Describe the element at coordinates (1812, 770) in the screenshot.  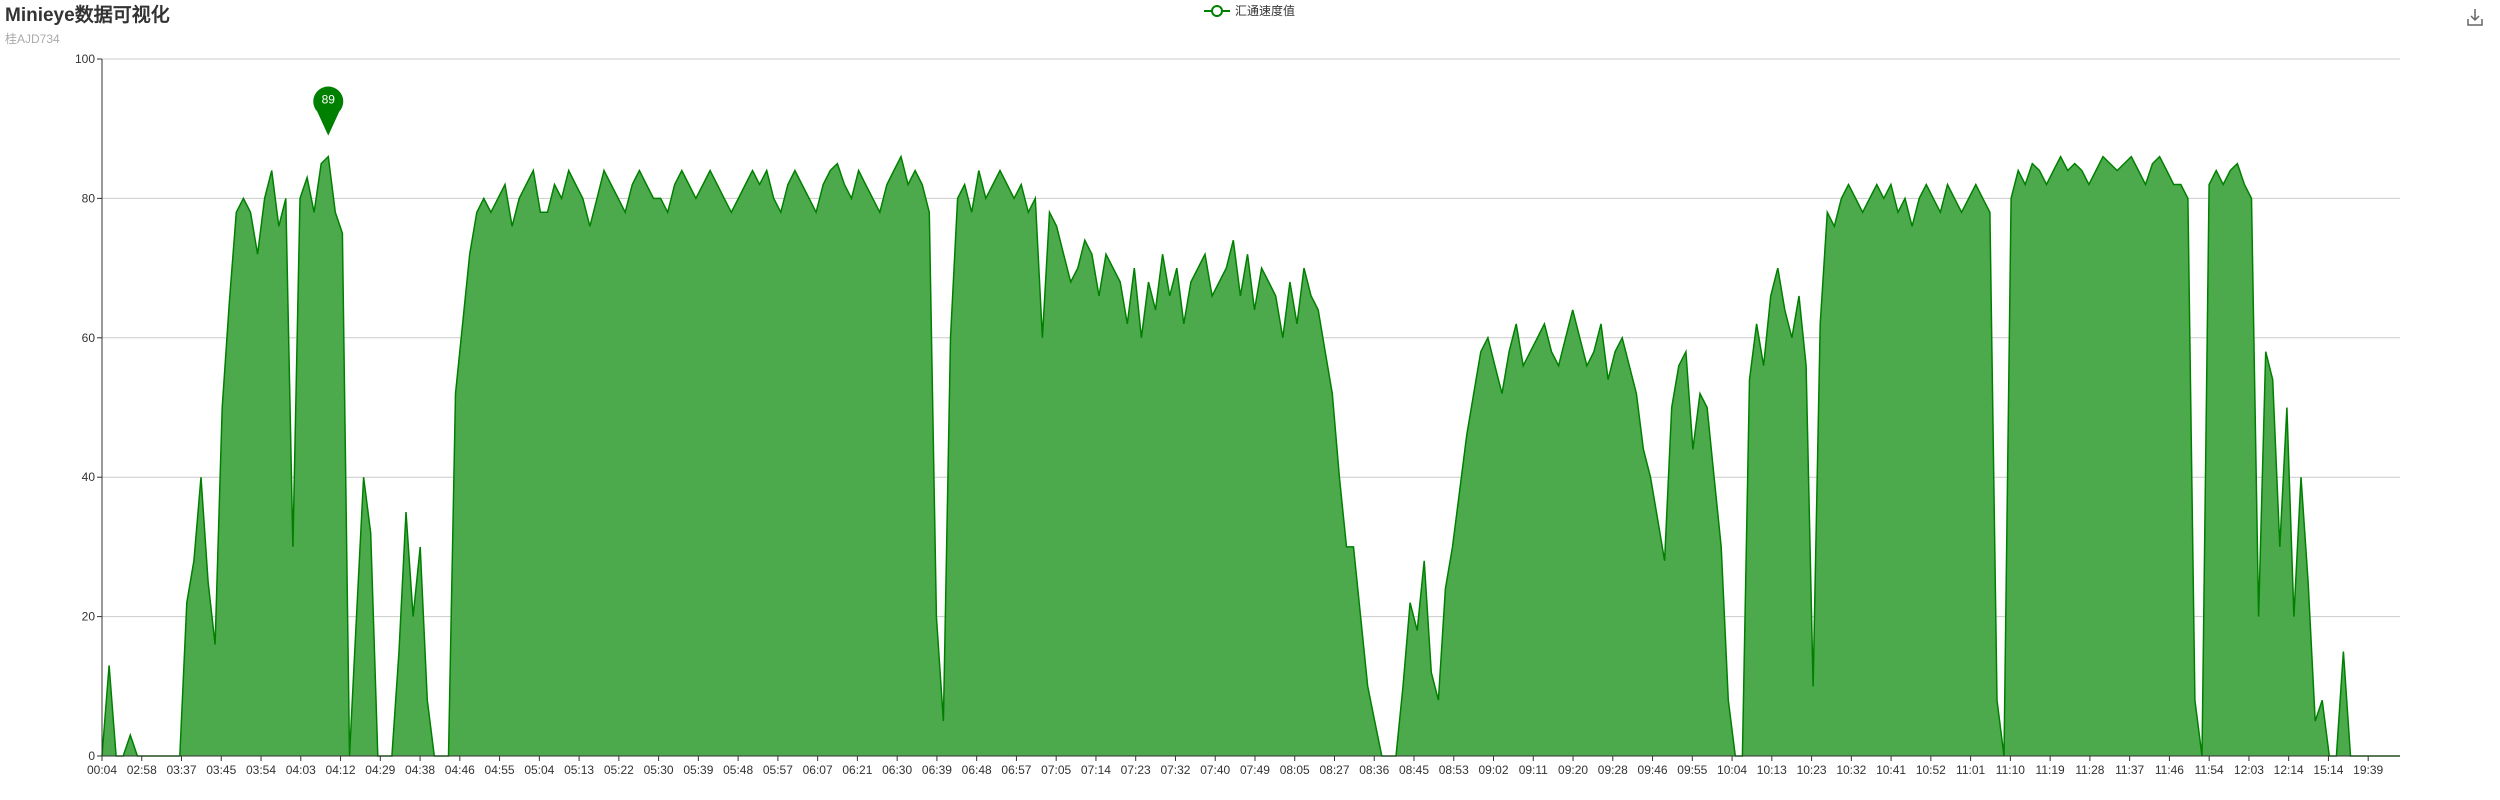
I see `x-tick-label: 10:23` at that location.